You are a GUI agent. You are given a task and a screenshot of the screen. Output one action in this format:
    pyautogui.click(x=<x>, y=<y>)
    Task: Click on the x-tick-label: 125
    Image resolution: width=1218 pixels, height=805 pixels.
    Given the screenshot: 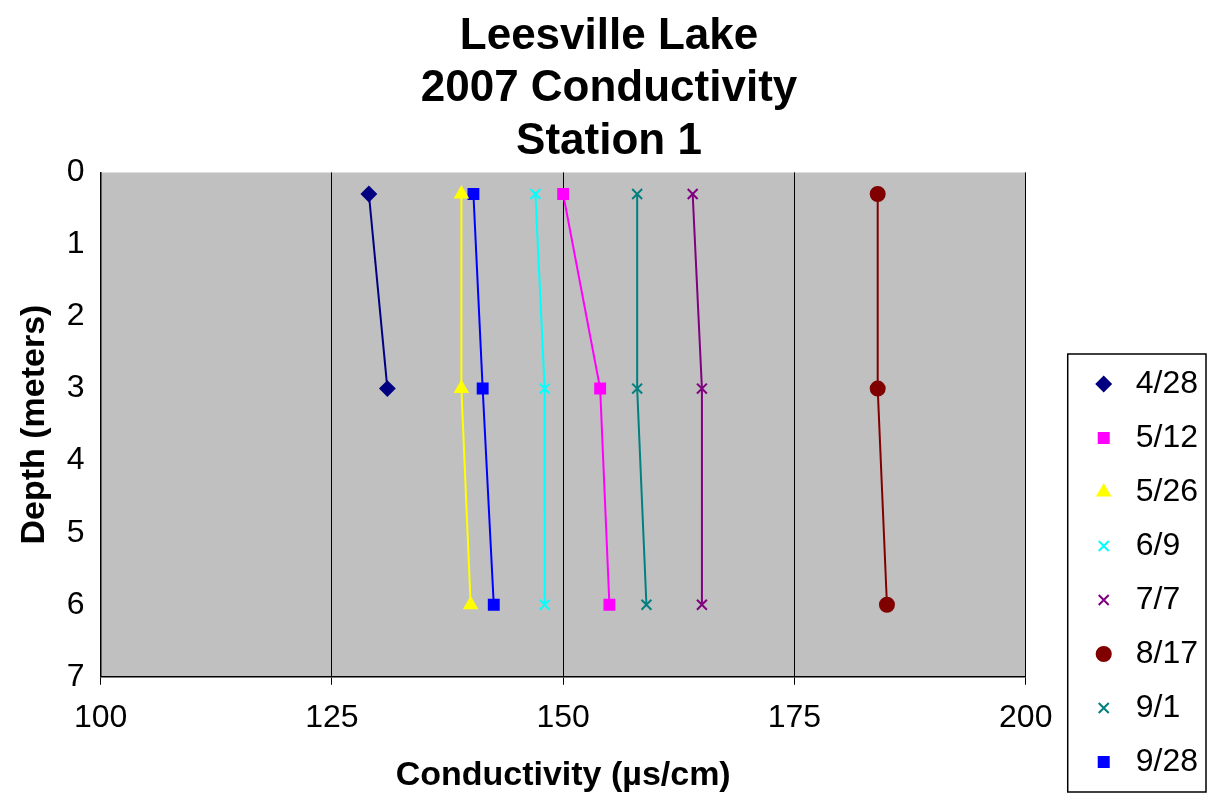 What is the action you would take?
    pyautogui.click(x=332, y=715)
    